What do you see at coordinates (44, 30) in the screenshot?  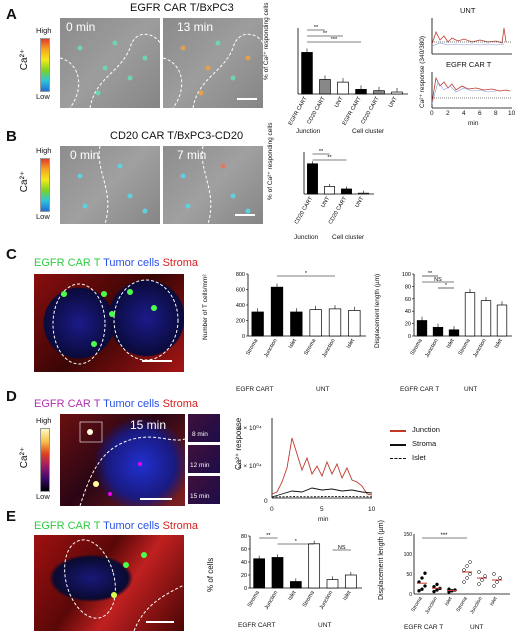 I see `panel-a-scale-high: High` at bounding box center [44, 30].